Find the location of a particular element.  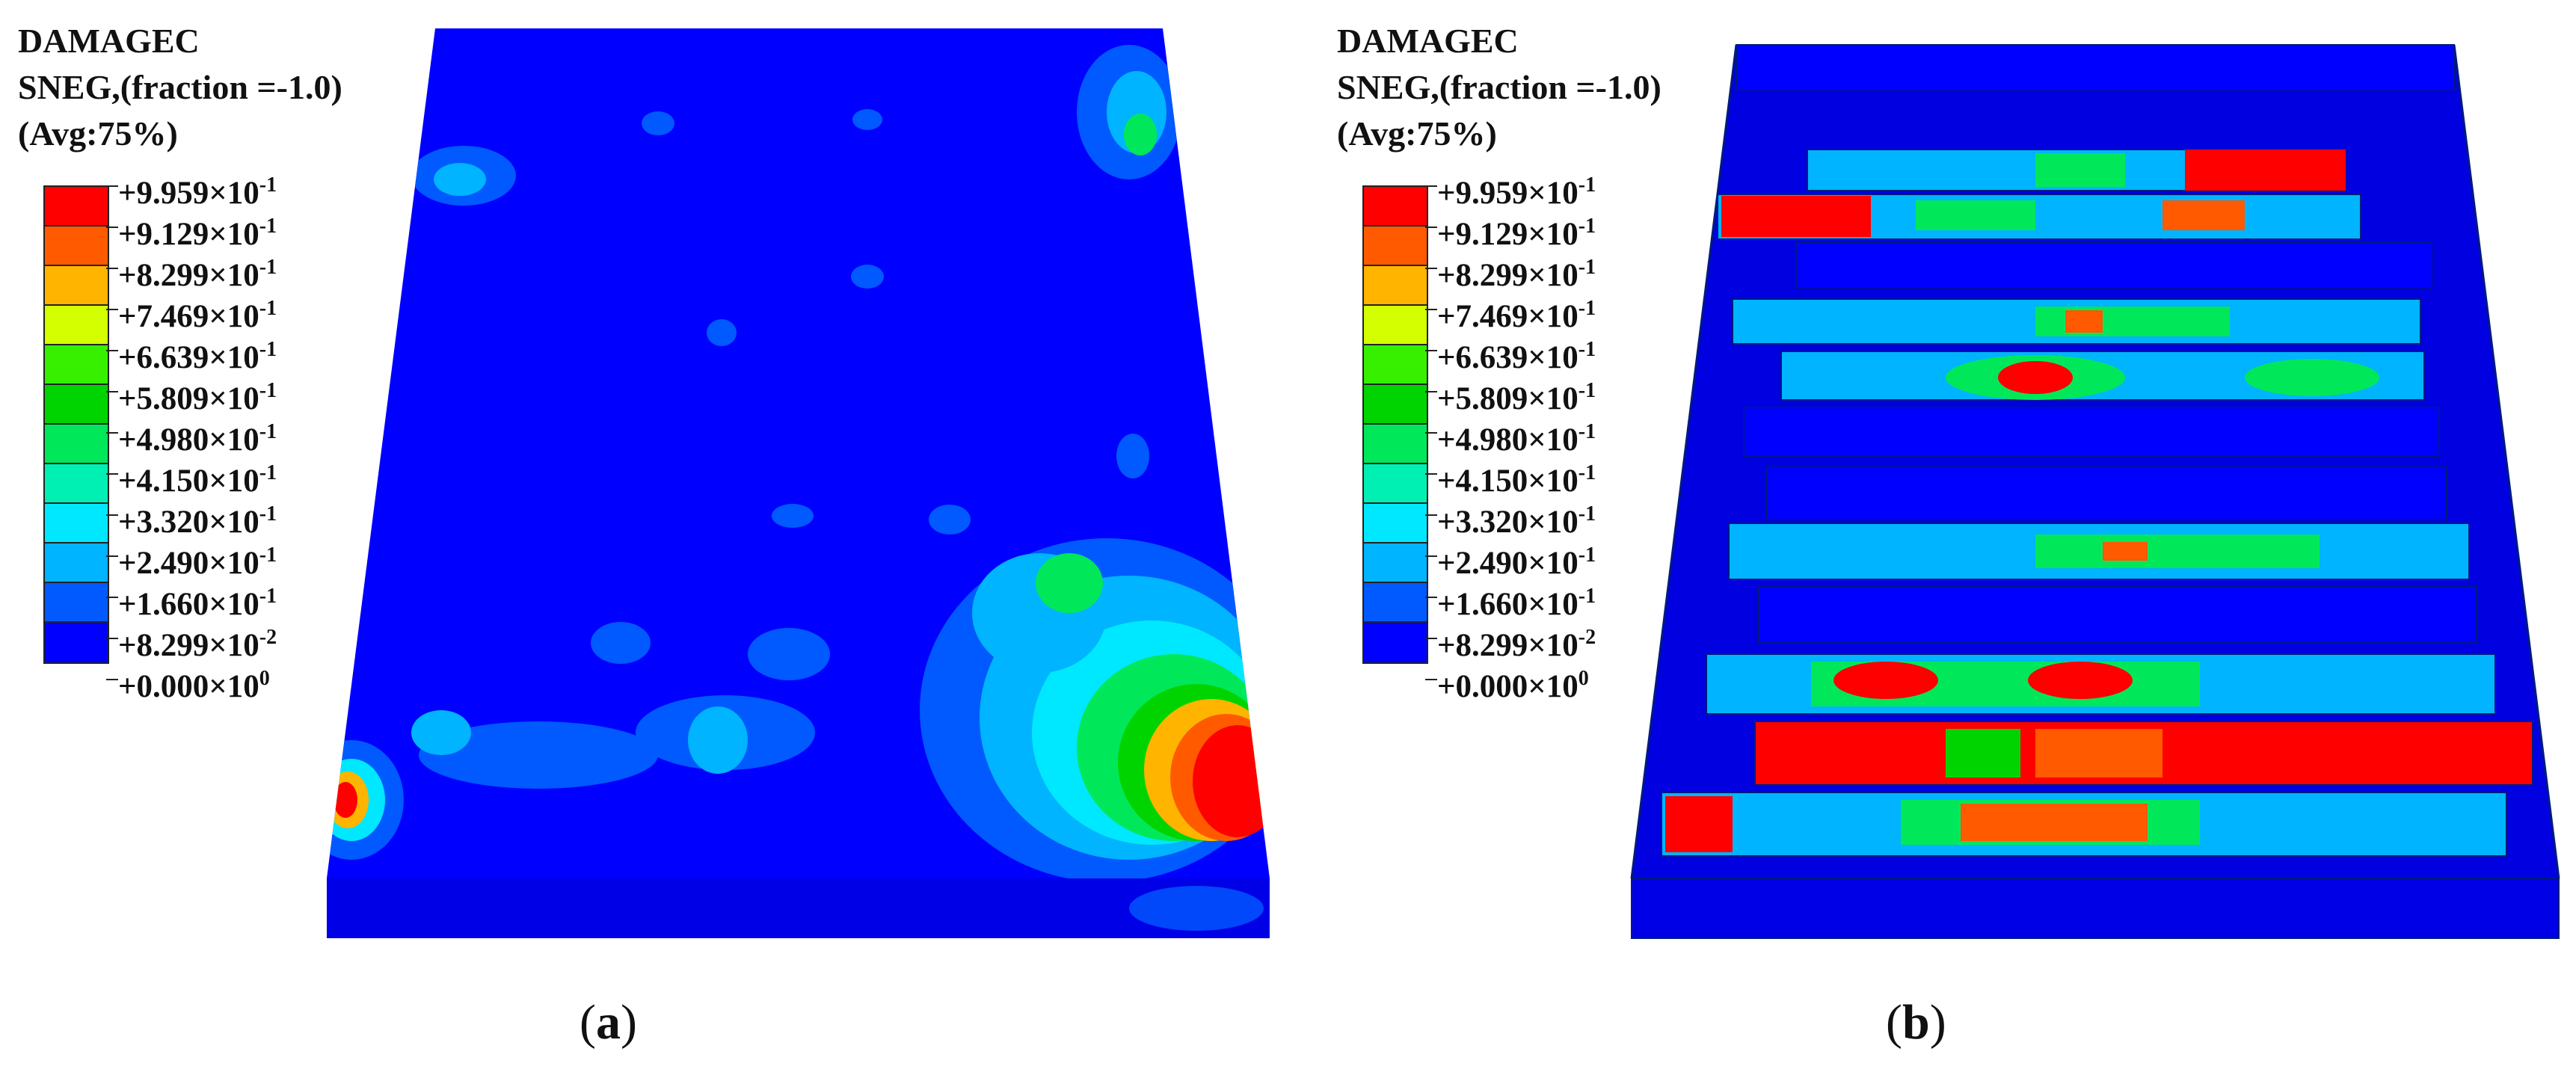

caption-b: (b) is located at coordinates (1916, 1022).